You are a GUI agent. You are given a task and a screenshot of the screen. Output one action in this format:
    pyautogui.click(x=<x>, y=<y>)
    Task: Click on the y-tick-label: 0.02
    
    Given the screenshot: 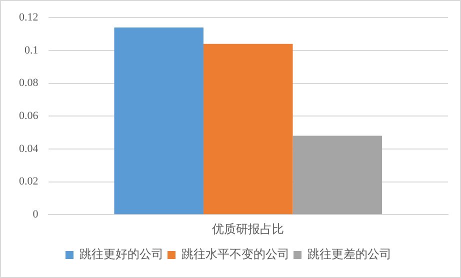 What is the action you would take?
    pyautogui.click(x=28, y=182)
    